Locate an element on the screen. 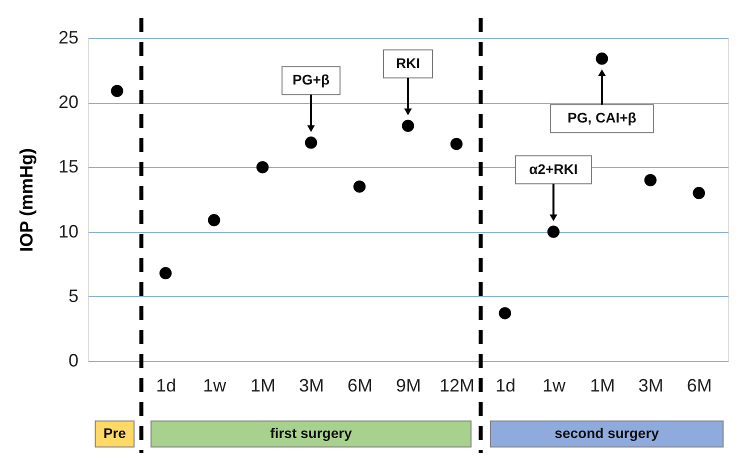 This screenshot has width=750, height=460. y-tick-label: 5 is located at coordinates (73, 296).